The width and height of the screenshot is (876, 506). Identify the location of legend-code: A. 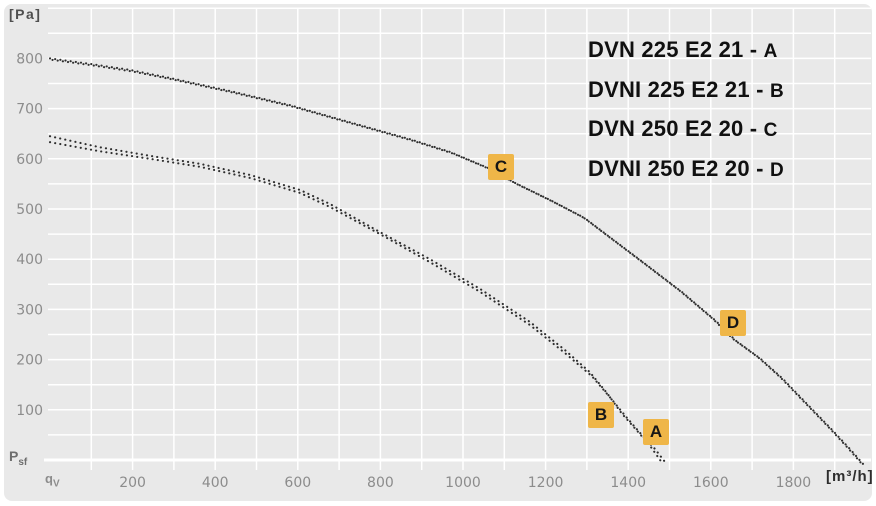
(770, 51).